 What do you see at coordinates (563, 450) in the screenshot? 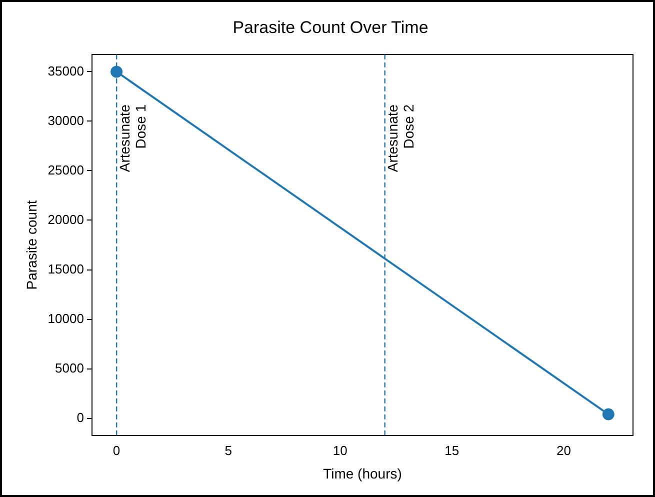
I see `x-tick-label: 20` at bounding box center [563, 450].